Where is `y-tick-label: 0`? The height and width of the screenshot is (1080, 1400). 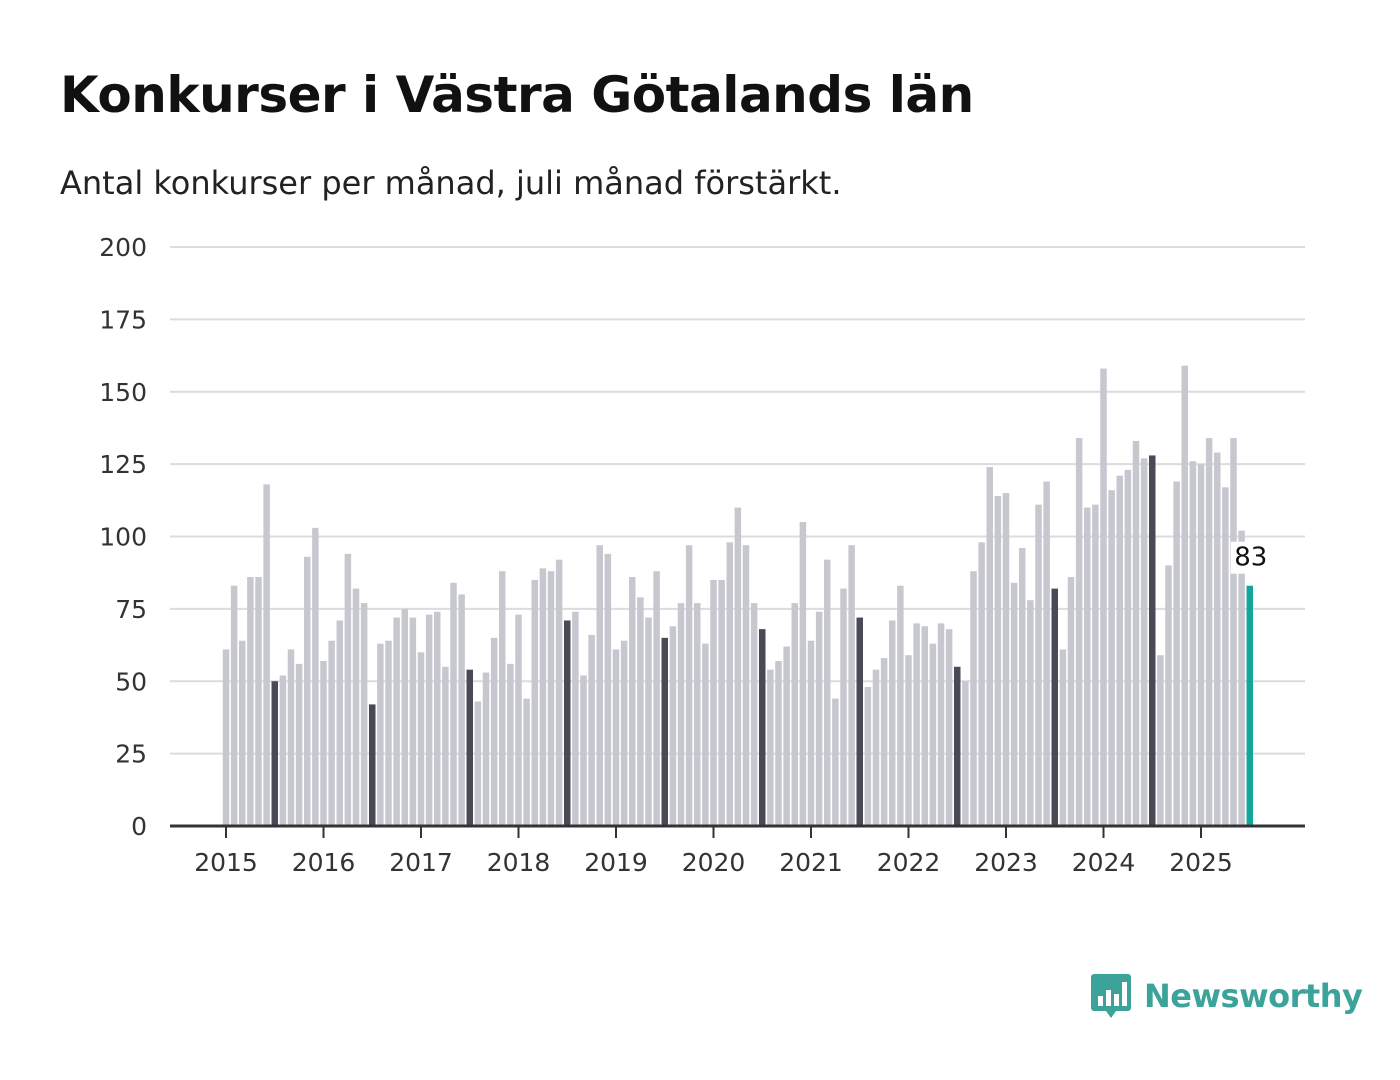 y-tick-label: 0 is located at coordinates (139, 826).